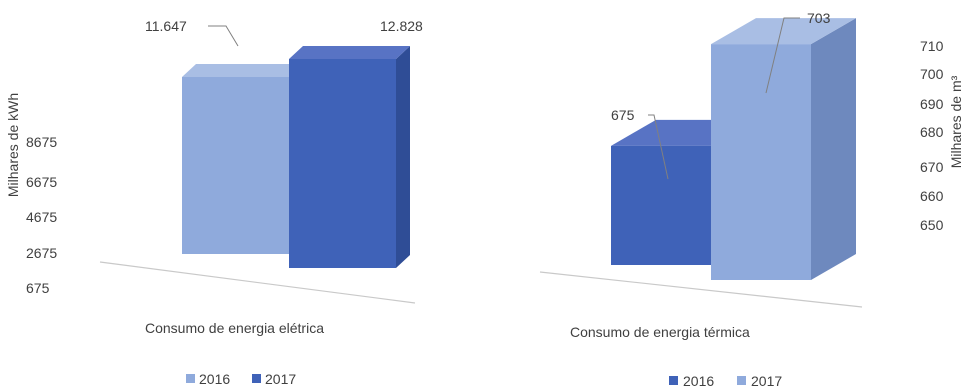 Image resolution: width=974 pixels, height=390 pixels. I want to click on electric-category-label: Consumo de energia elétrica, so click(234, 328).